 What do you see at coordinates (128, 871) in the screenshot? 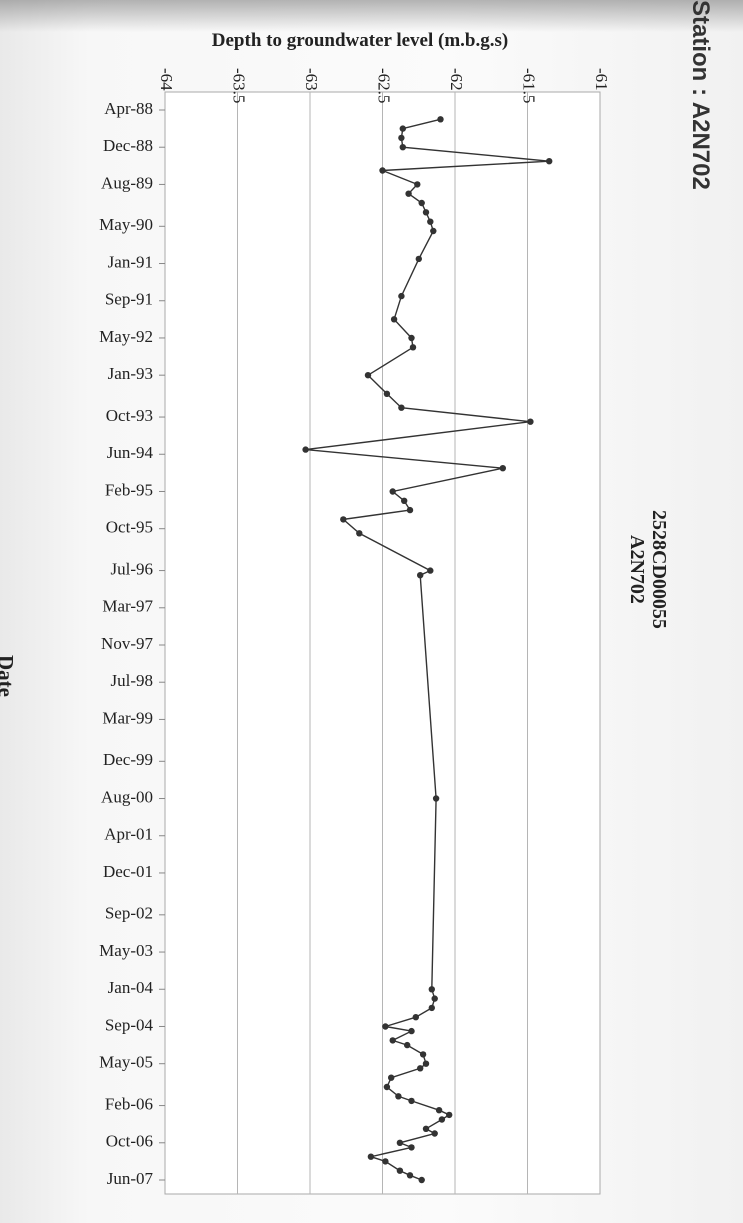
I see `date-tick-label: Dec-01` at bounding box center [128, 871].